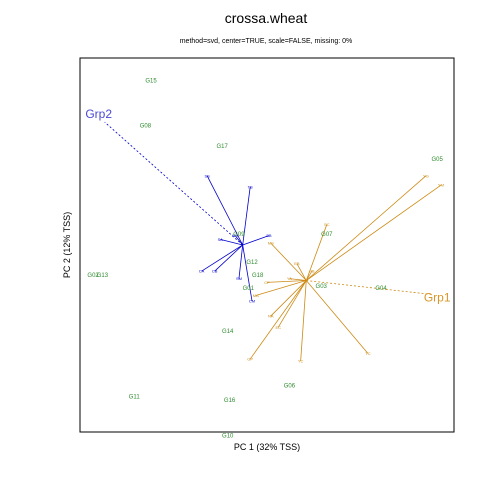 This screenshot has height=504, width=504. Describe the element at coordinates (327, 235) in the screenshot. I see `genotype-G07: G07` at that location.